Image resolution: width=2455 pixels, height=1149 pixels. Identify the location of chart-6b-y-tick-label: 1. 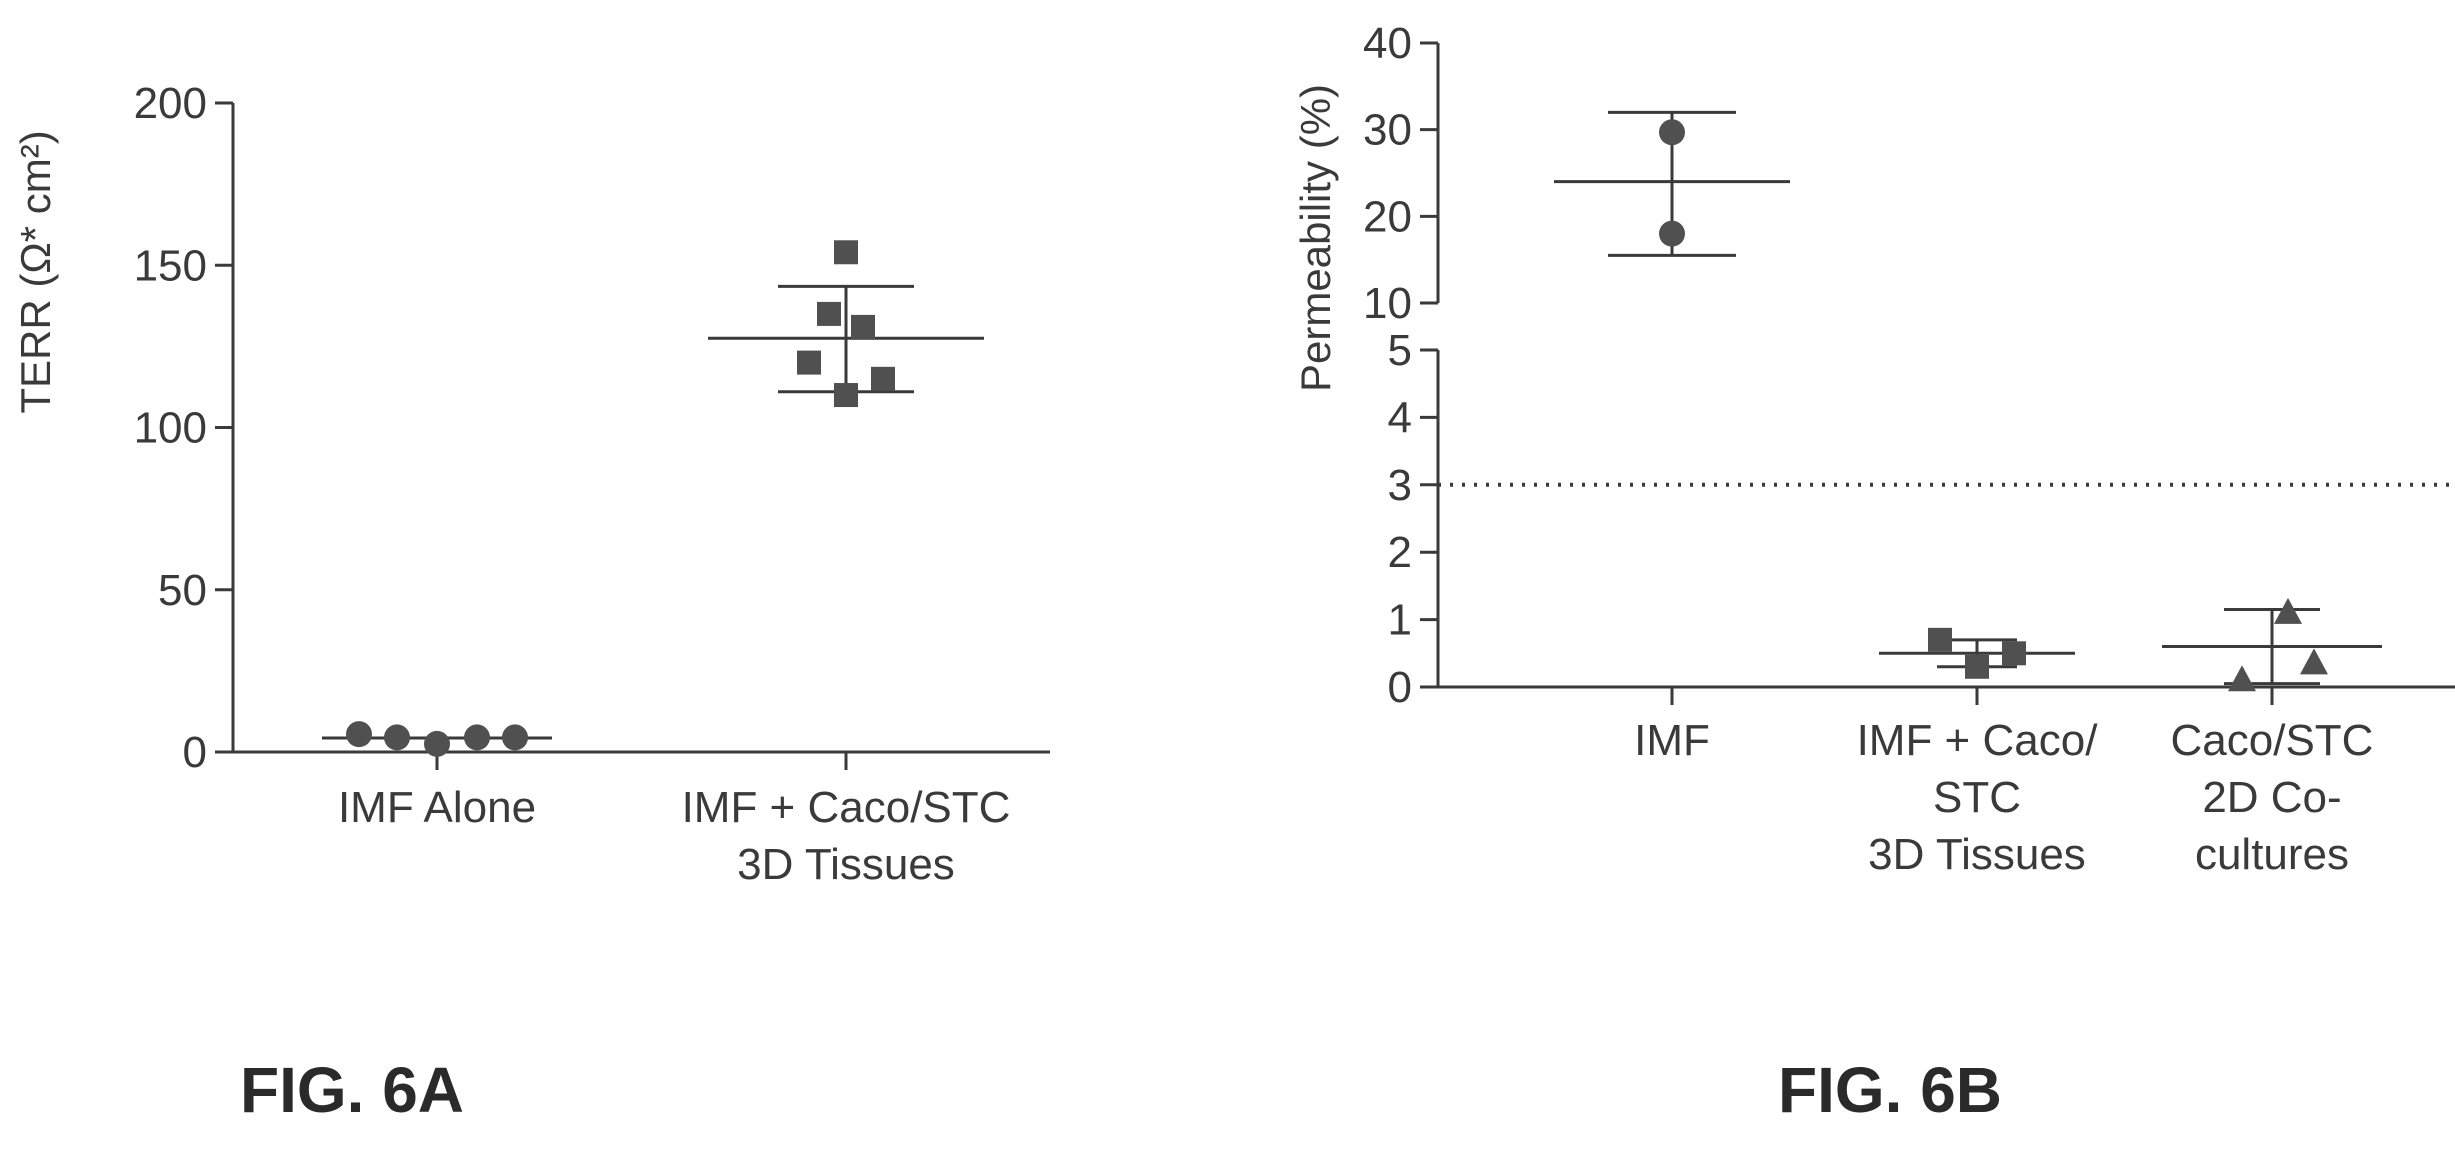
(1400, 620).